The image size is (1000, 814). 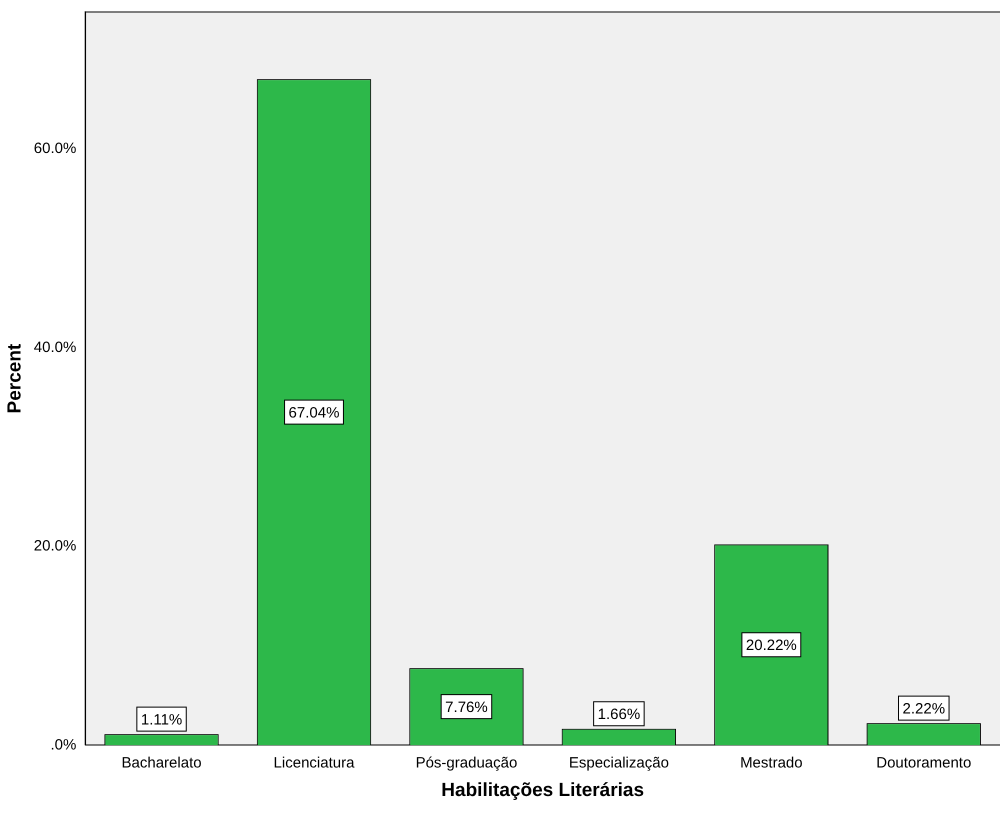 What do you see at coordinates (63, 745) in the screenshot?
I see `y-tick-label: .0%` at bounding box center [63, 745].